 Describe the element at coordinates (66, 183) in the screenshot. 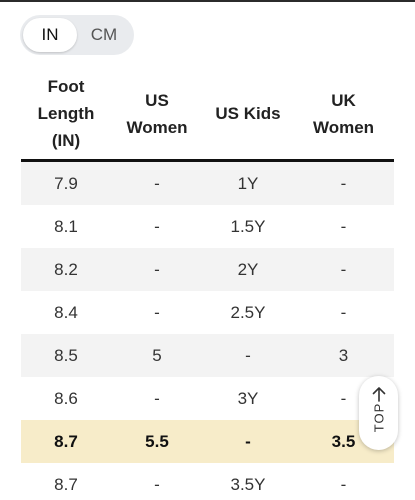

I see `cell-foot-length: 7.9` at that location.